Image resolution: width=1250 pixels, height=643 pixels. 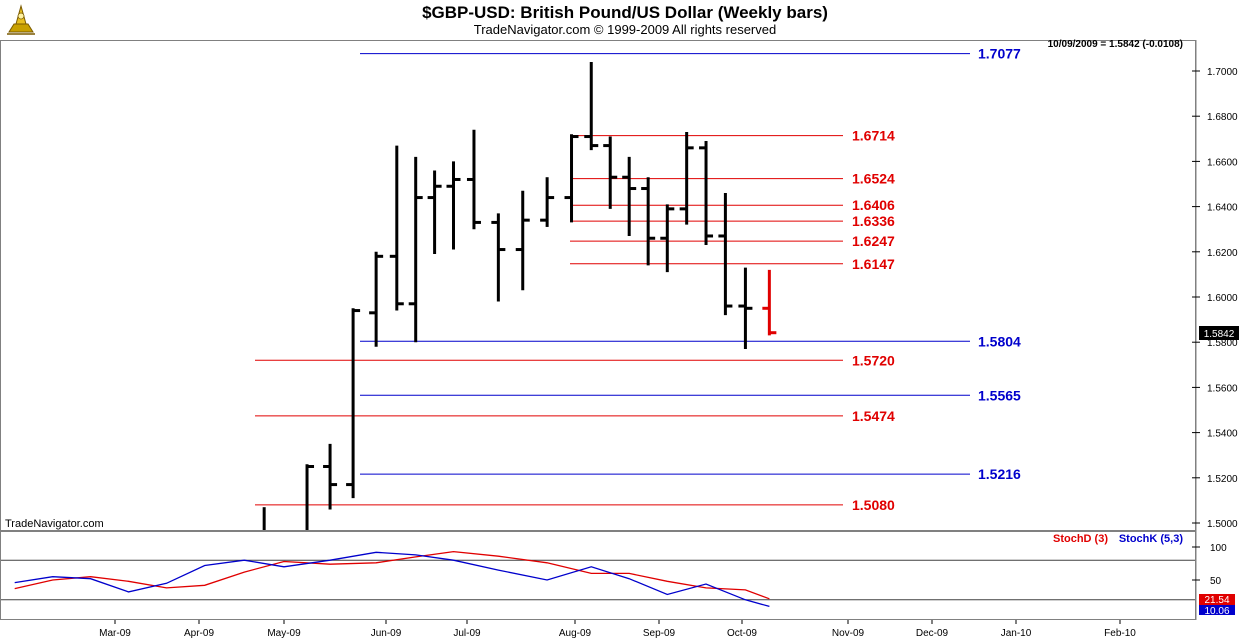 What do you see at coordinates (1222, 434) in the screenshot?
I see `y-tick-label: 1.5400` at bounding box center [1222, 434].